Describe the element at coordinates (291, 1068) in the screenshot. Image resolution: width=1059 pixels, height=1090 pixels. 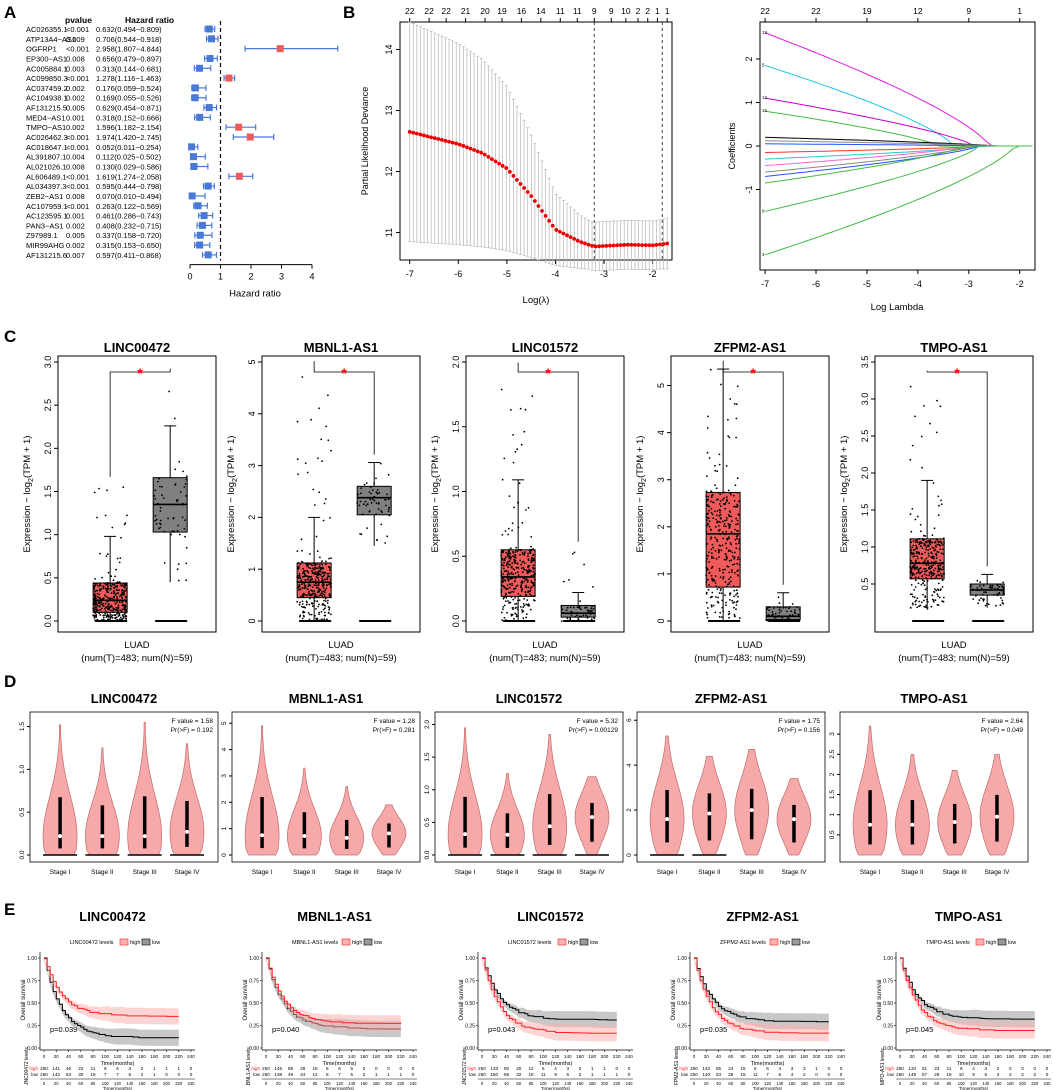
I see `km-risk-high-count: 59` at that location.